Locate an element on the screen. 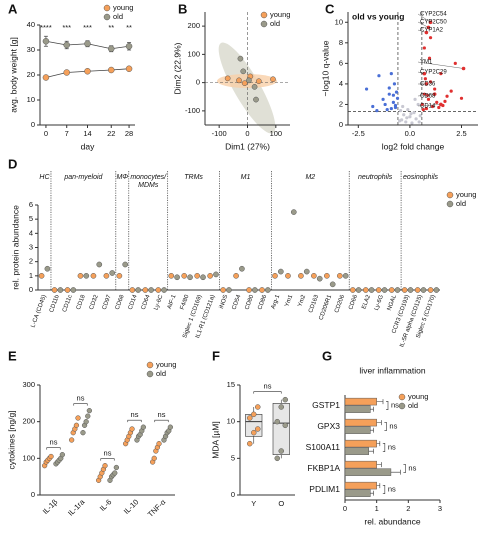  bar is located at coordinates (357, 493).